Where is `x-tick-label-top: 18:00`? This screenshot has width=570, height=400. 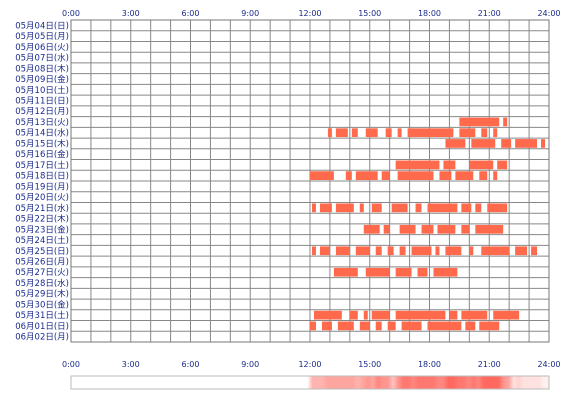 x-tick-label-top: 18:00 is located at coordinates (429, 13).